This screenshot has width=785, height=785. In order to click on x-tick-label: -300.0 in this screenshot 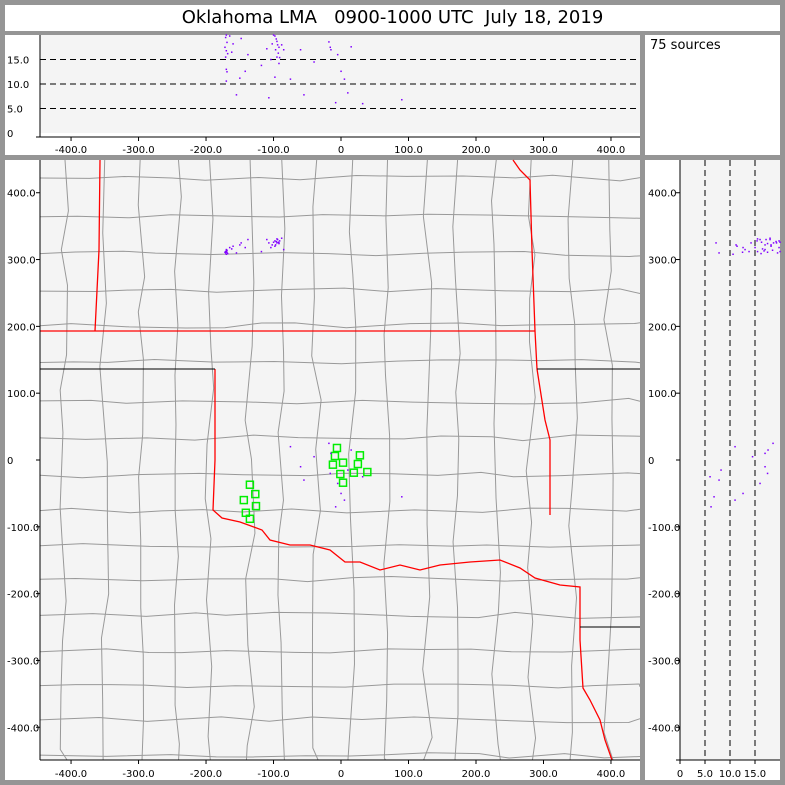, I will do `click(138, 150)`.